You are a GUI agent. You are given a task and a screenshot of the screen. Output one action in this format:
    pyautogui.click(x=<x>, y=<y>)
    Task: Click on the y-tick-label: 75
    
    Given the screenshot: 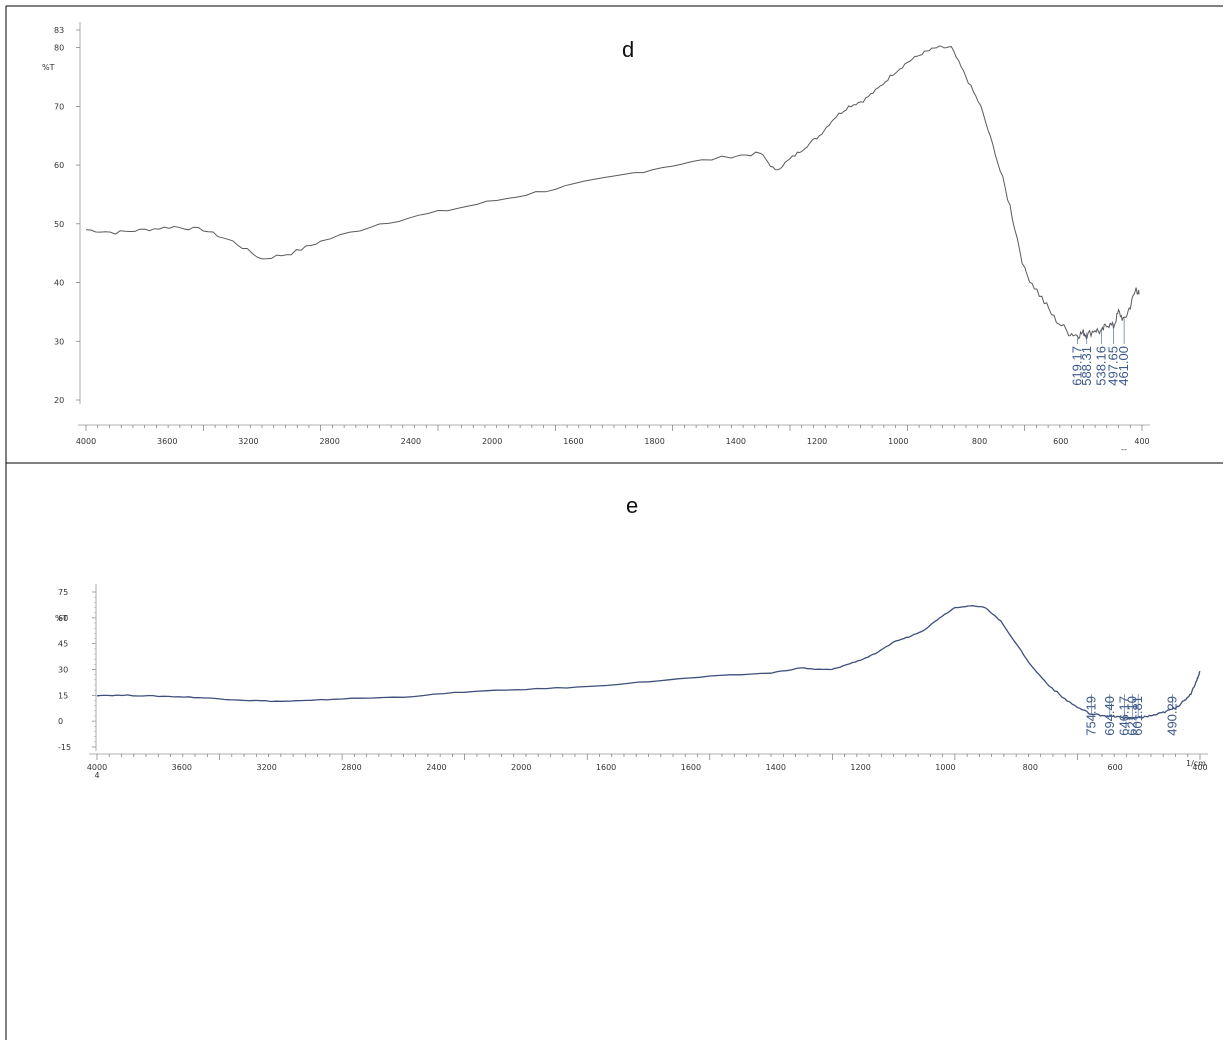 What is the action you would take?
    pyautogui.click(x=63, y=592)
    